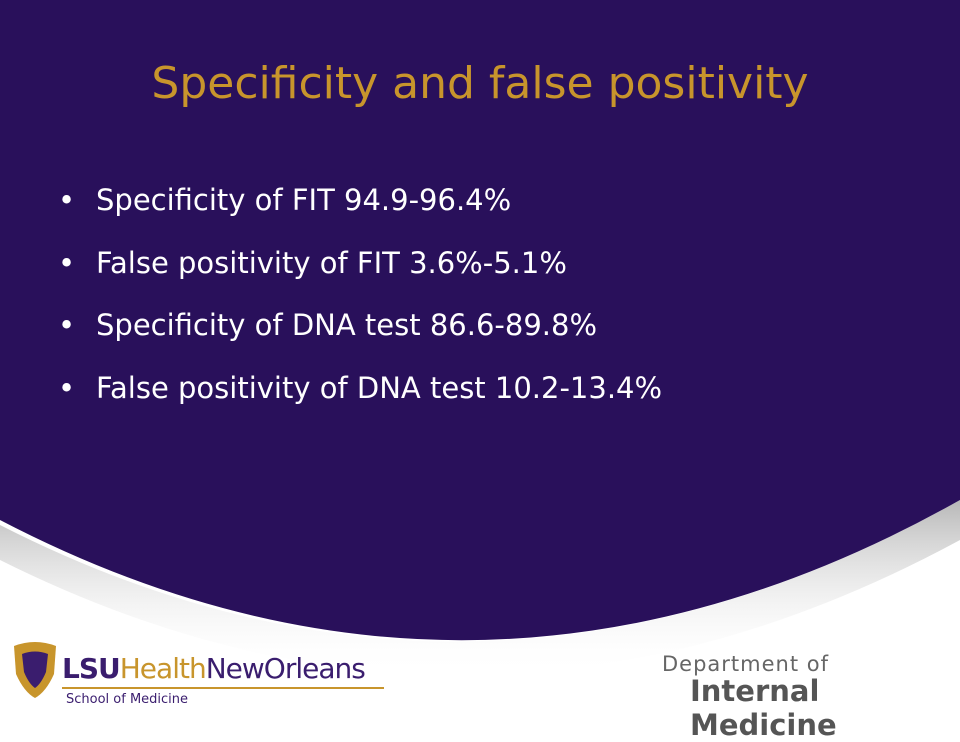 The width and height of the screenshot is (960, 742). What do you see at coordinates (360, 207) in the screenshot?
I see `bullet: Specificity of FIT 94.9-96.4%` at bounding box center [360, 207].